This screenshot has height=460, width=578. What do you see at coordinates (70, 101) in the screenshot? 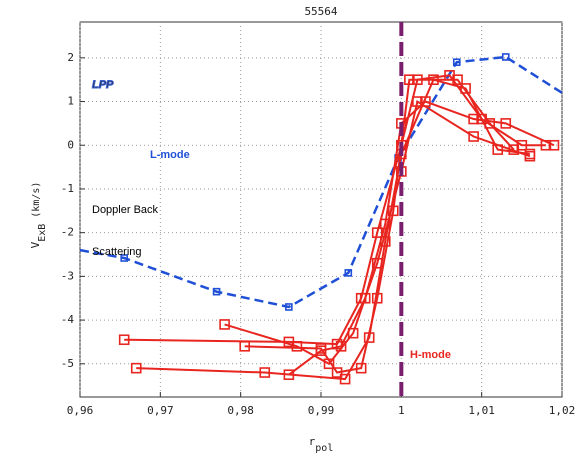
I see `y-tick-label: 1` at bounding box center [70, 101].